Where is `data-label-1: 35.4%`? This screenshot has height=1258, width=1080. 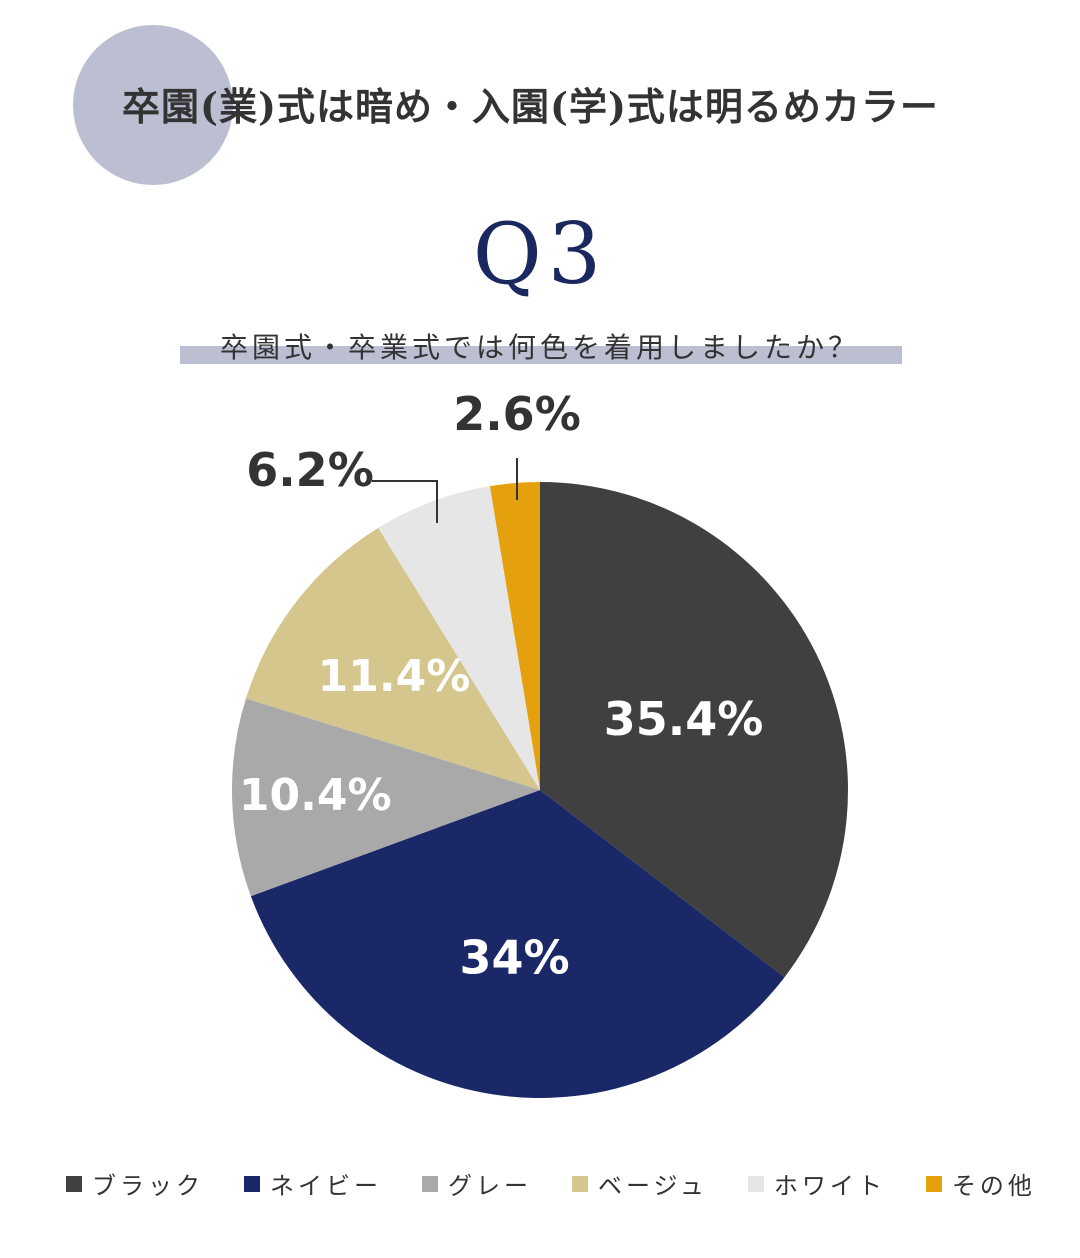 data-label-1: 35.4% is located at coordinates (684, 719).